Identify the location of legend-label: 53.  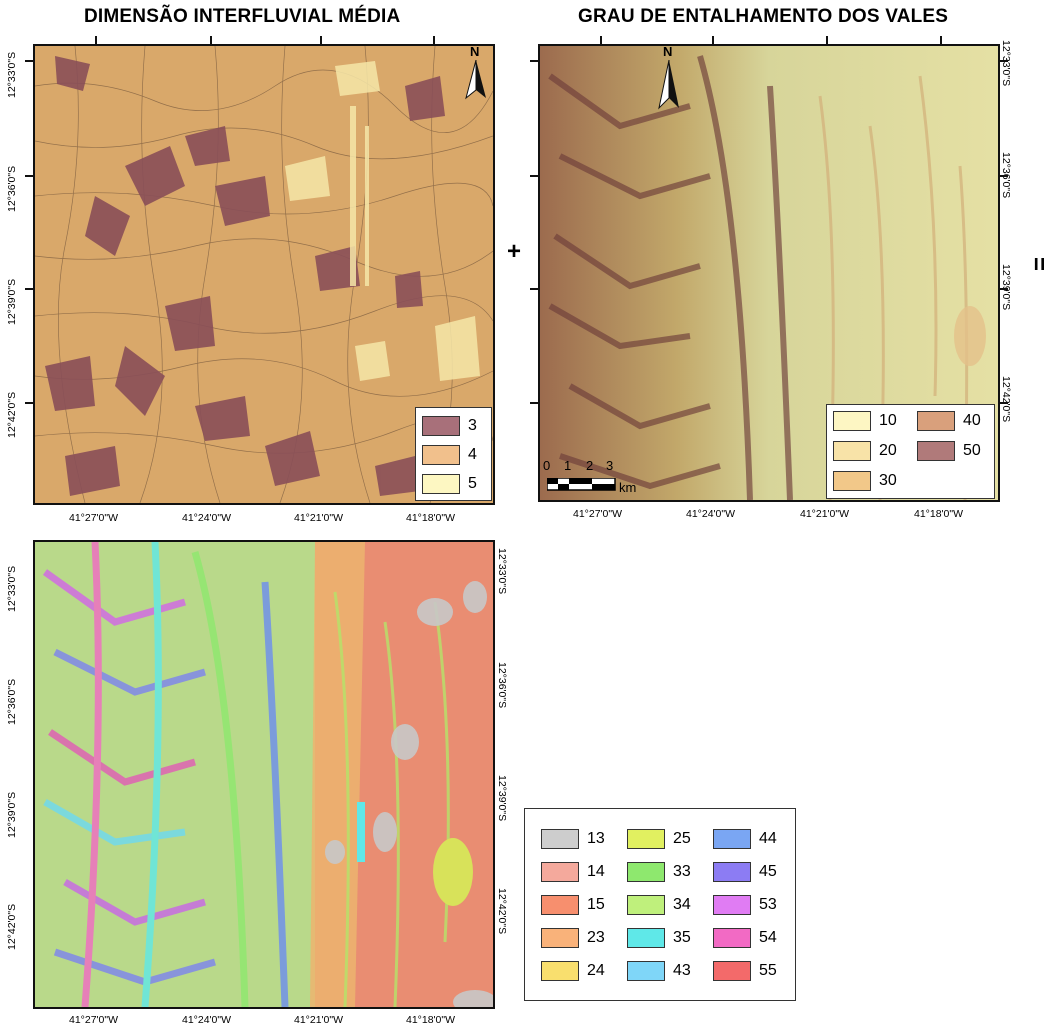
(768, 904).